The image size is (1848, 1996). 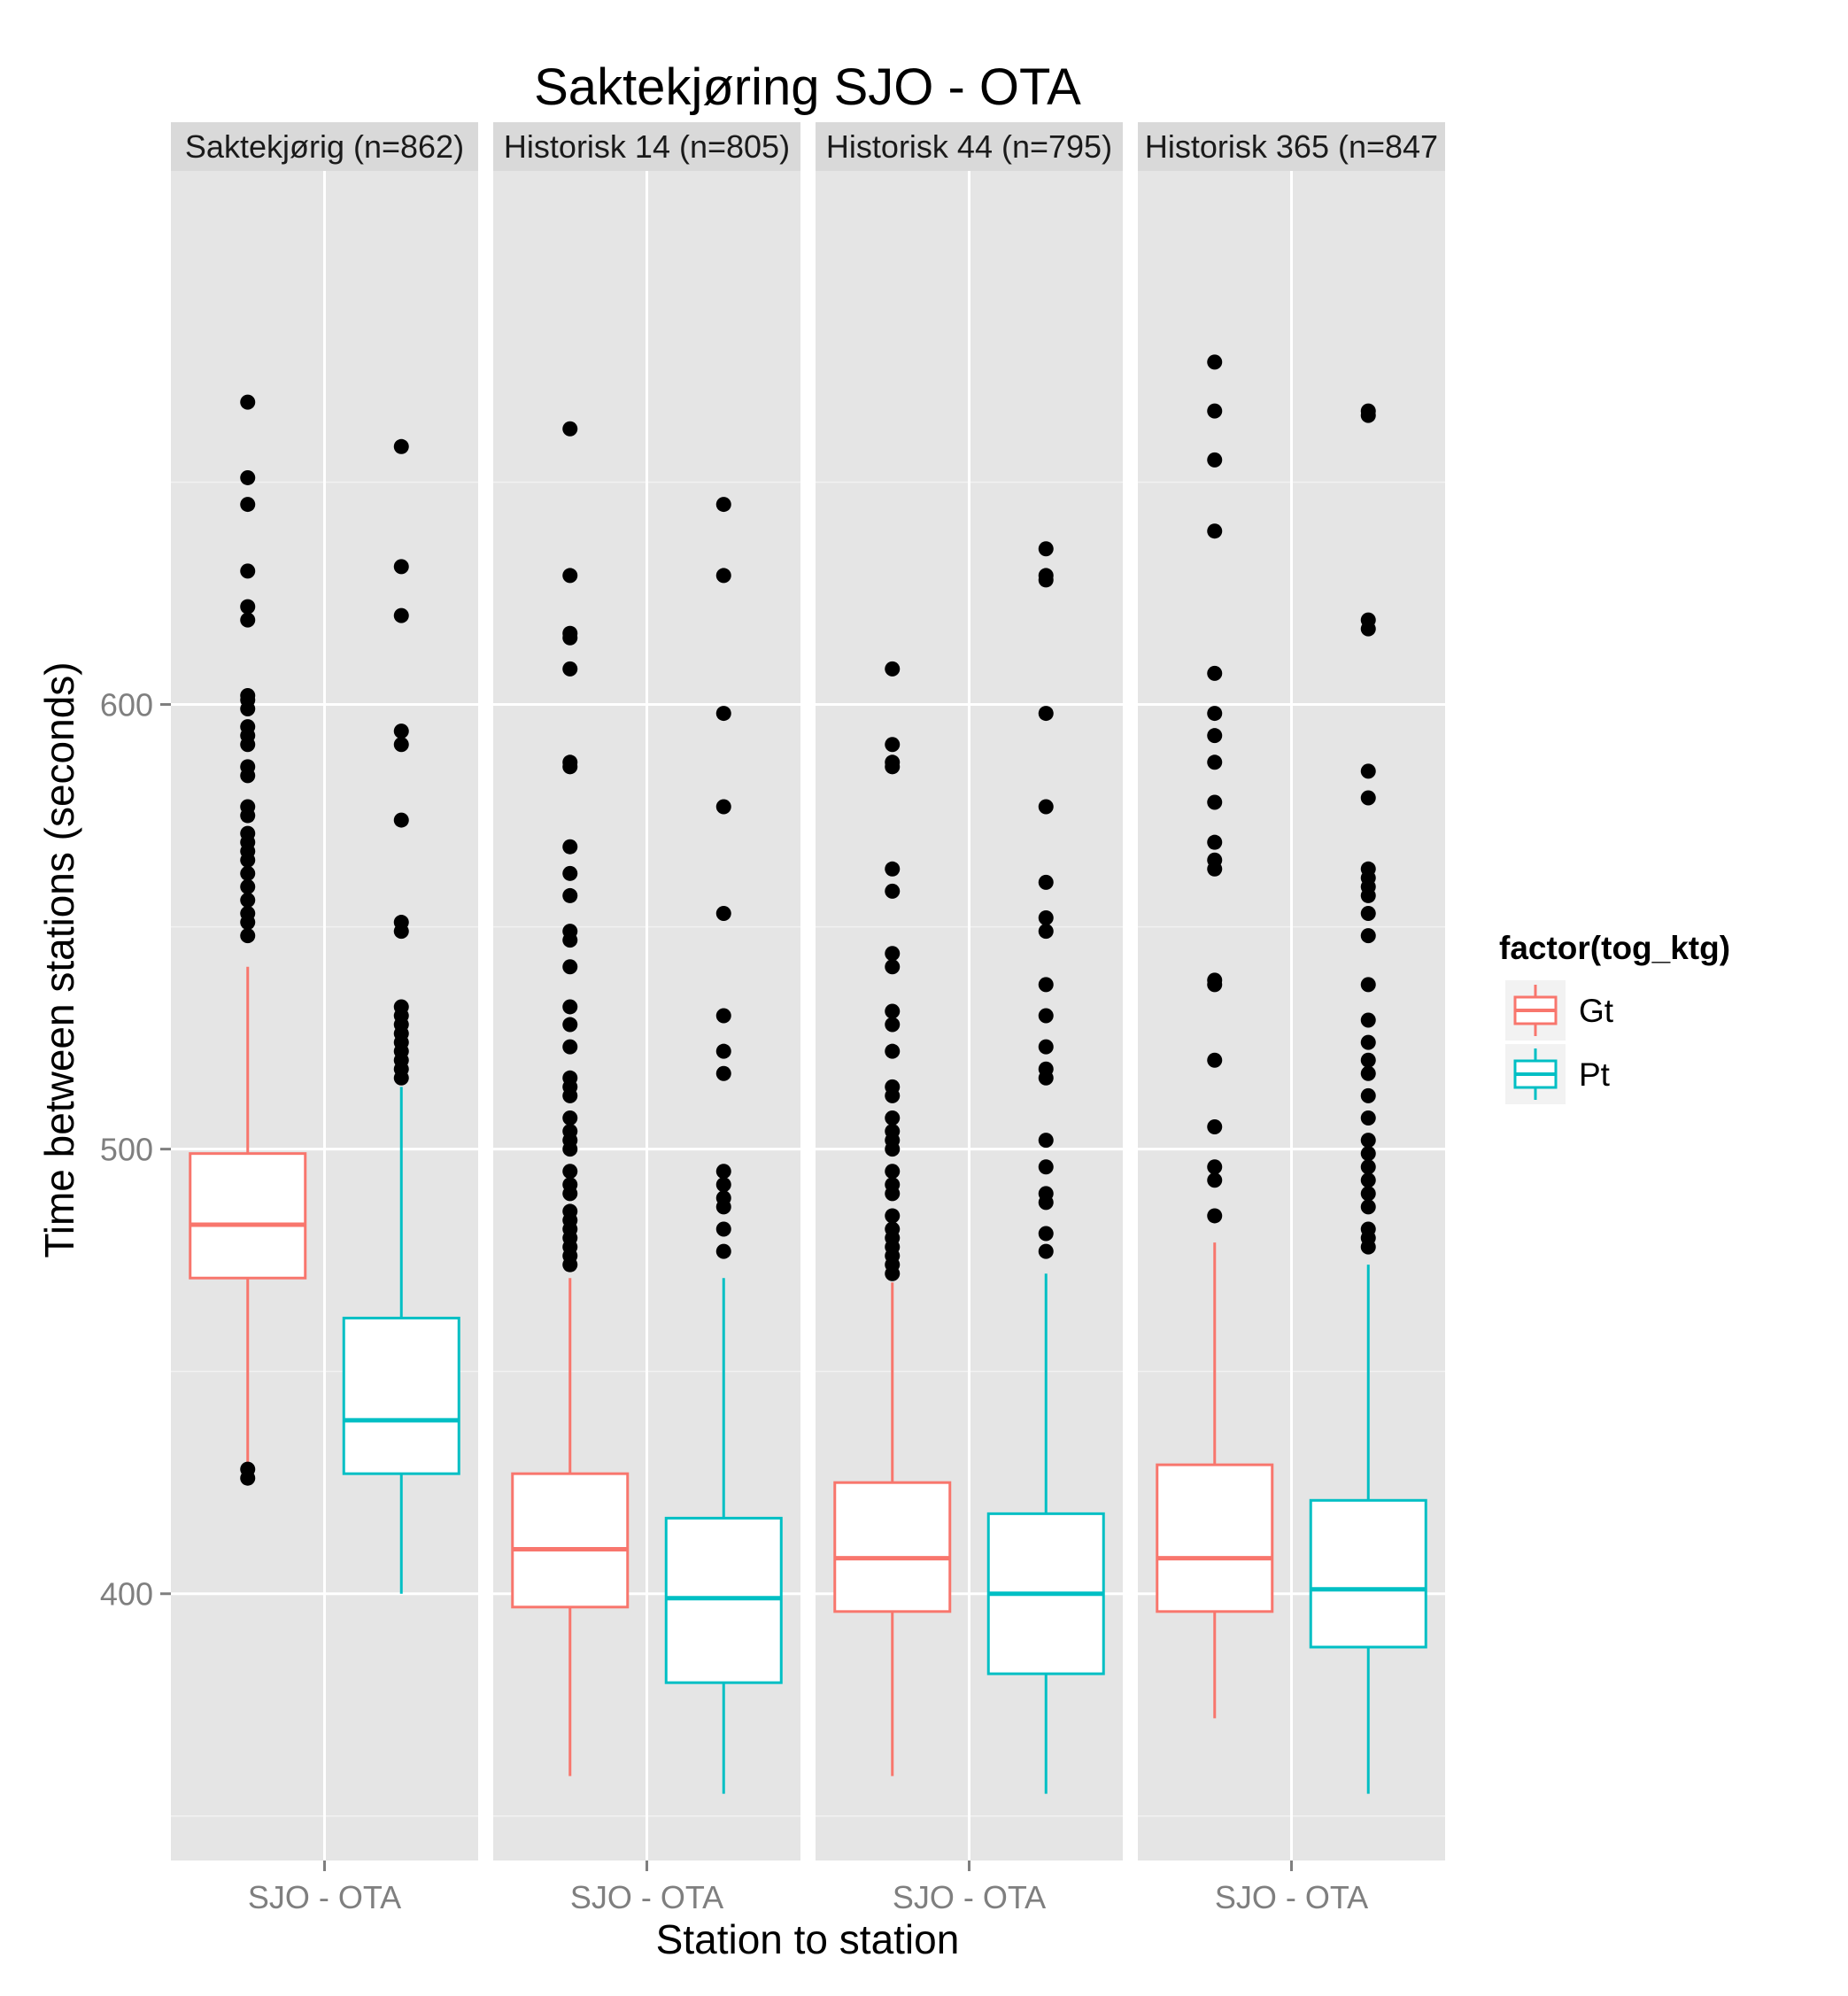 I want to click on facet-panel: Historisk 44 (n=795) SJO - OTA, so click(x=969, y=1018).